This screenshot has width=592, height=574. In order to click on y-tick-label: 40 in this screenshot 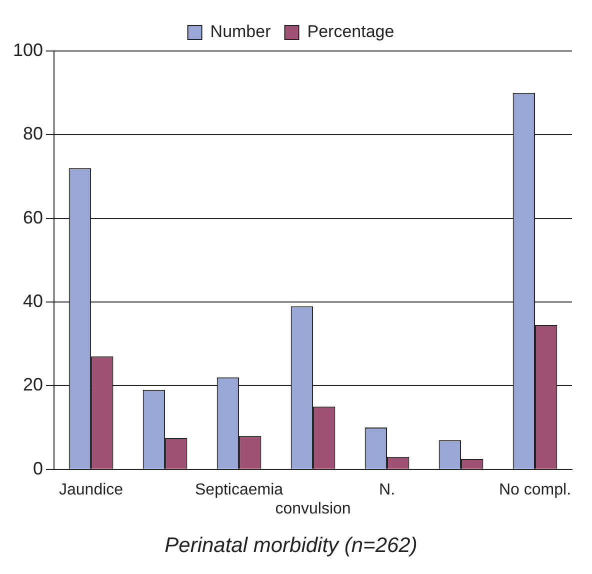, I will do `click(33, 301)`.